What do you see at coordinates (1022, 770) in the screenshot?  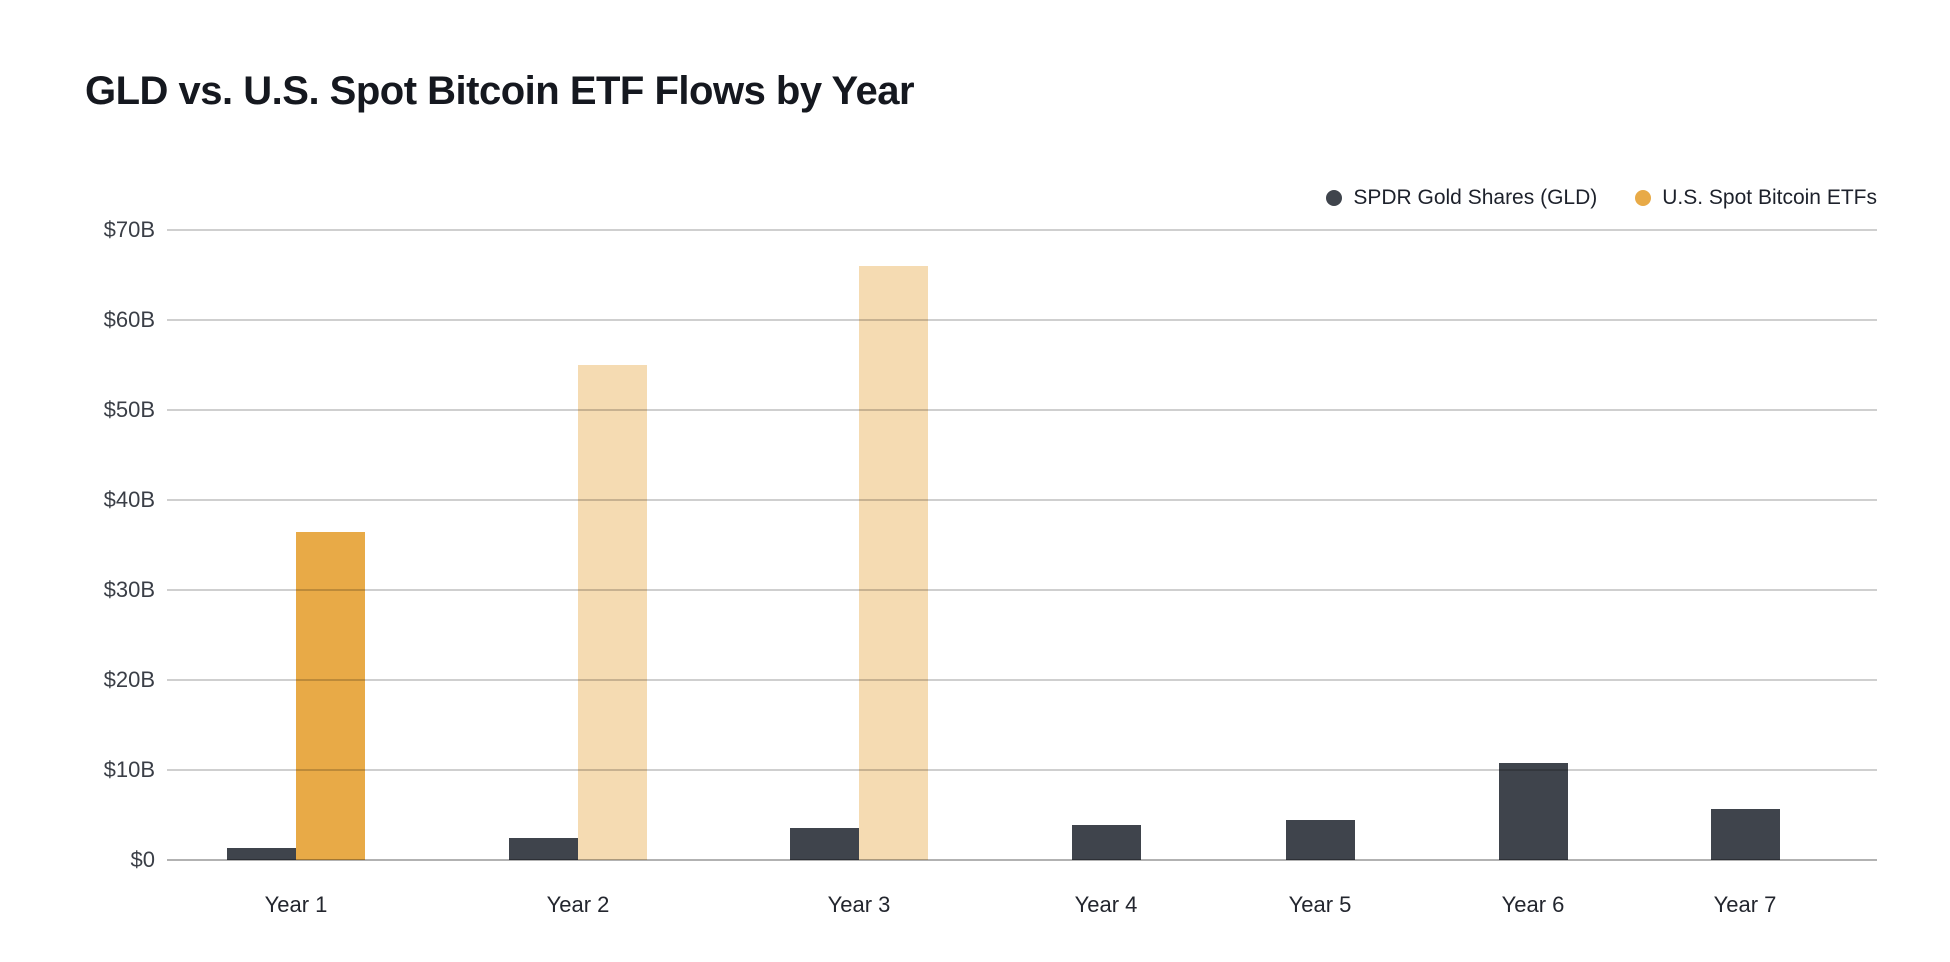 I see `gridline-10b` at bounding box center [1022, 770].